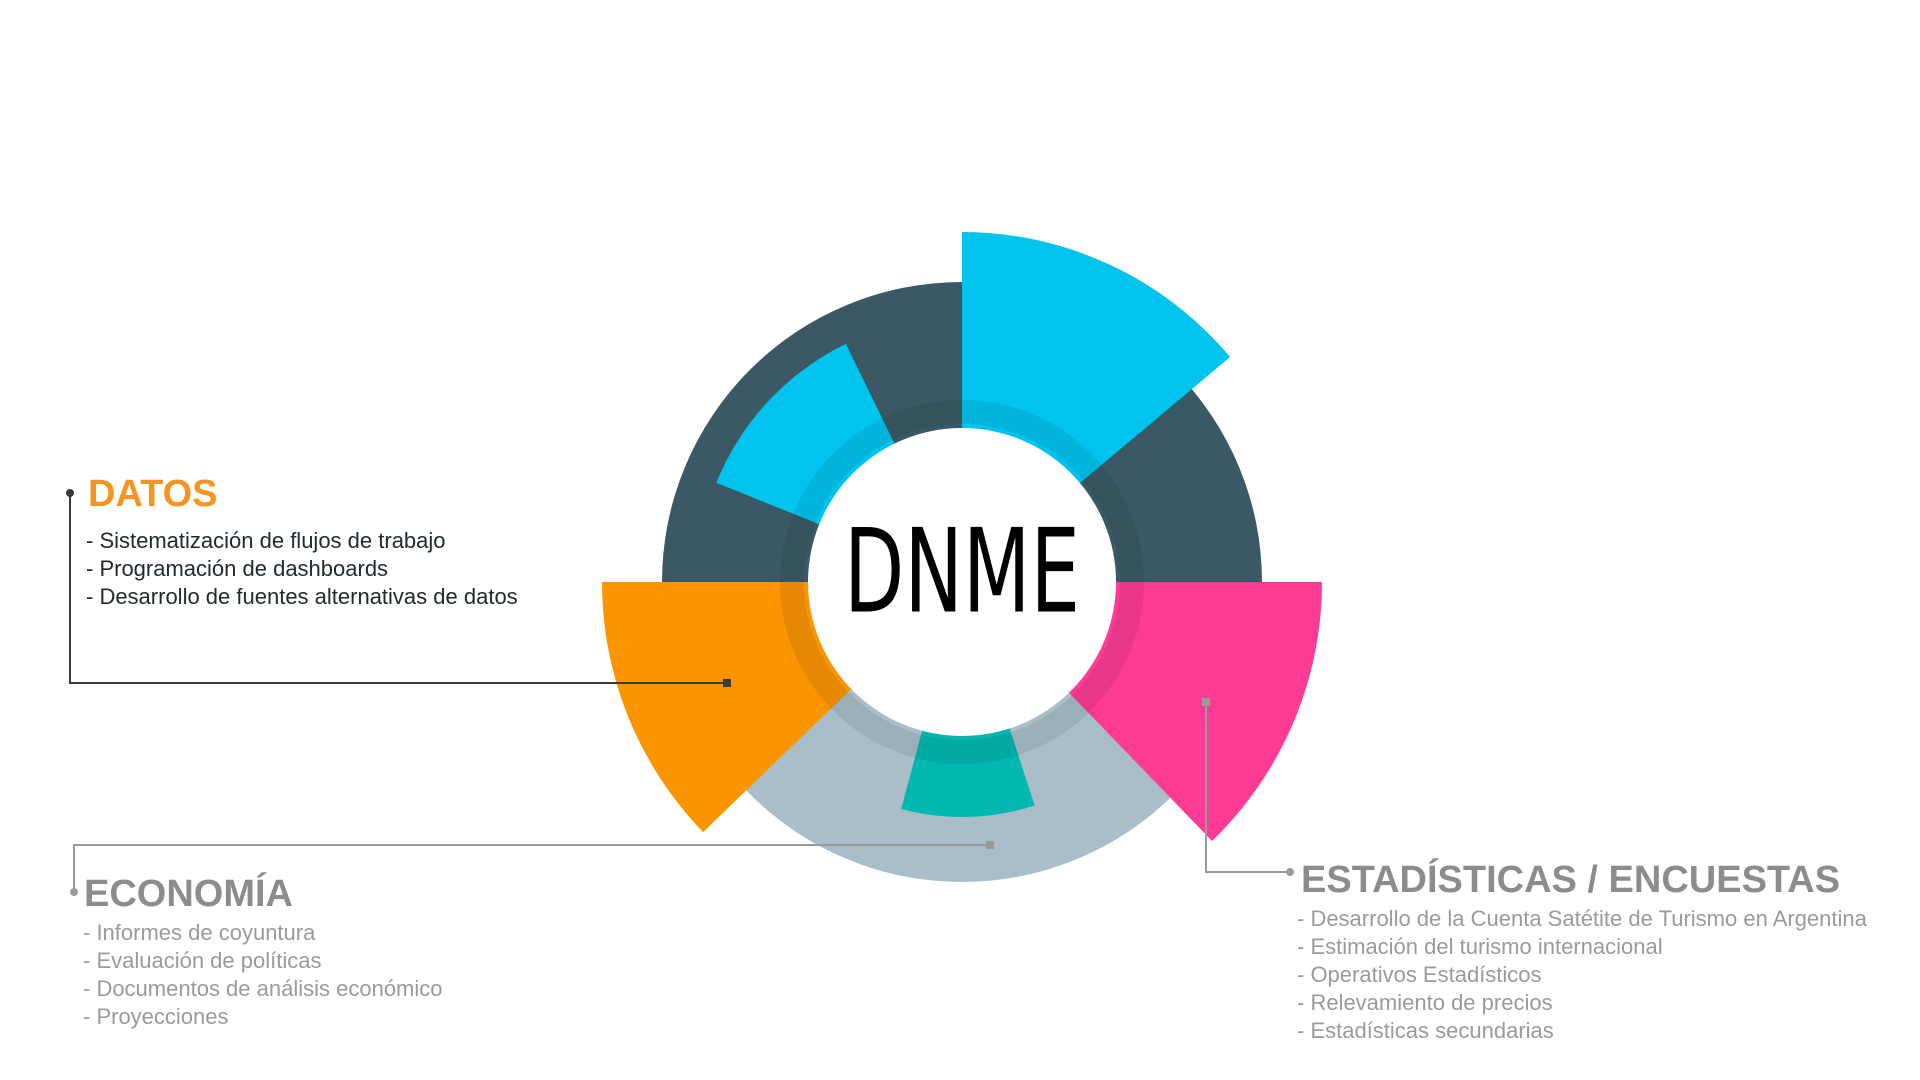  What do you see at coordinates (153, 494) in the screenshot?
I see `datos-title: DATOS` at bounding box center [153, 494].